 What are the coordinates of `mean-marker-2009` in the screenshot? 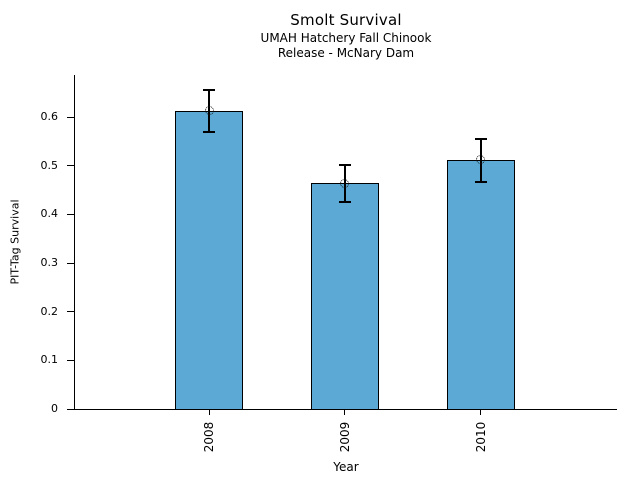 It's located at (345, 183).